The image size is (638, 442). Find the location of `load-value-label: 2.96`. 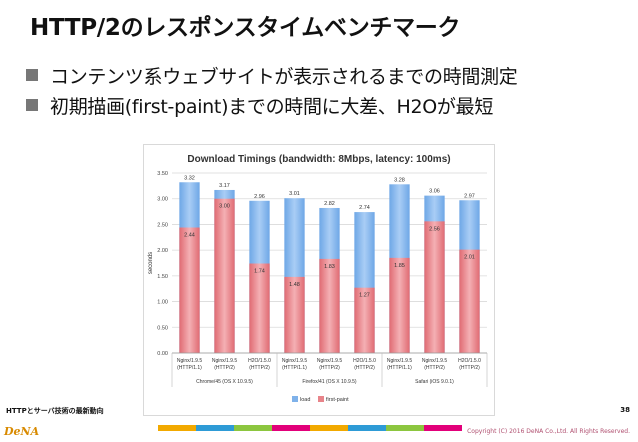

load-value-label: 2.96 is located at coordinates (259, 197).